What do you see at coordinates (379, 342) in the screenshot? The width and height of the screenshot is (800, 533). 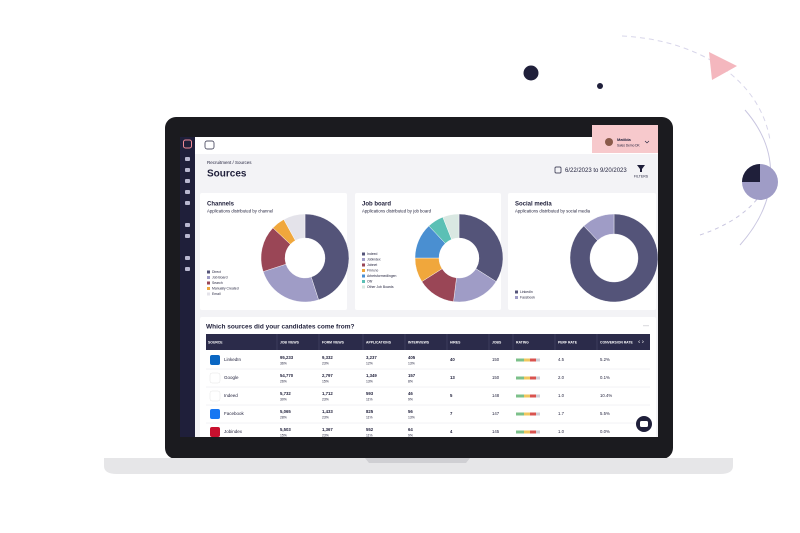 I see `column-header: APPLICATIONS` at bounding box center [379, 342].